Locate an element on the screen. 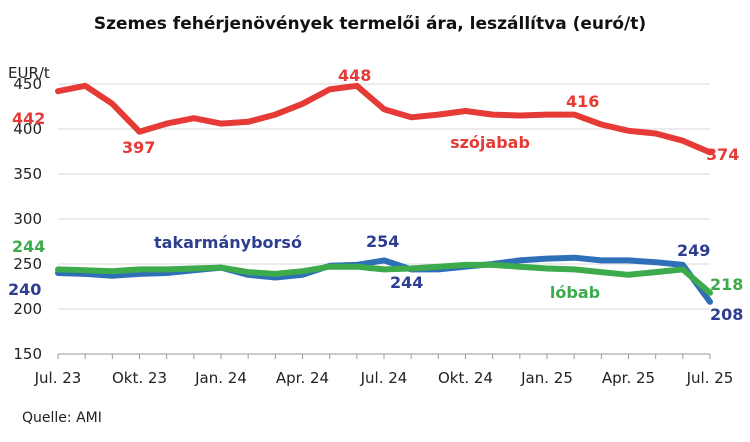  data-label: 416 is located at coordinates (582, 101).